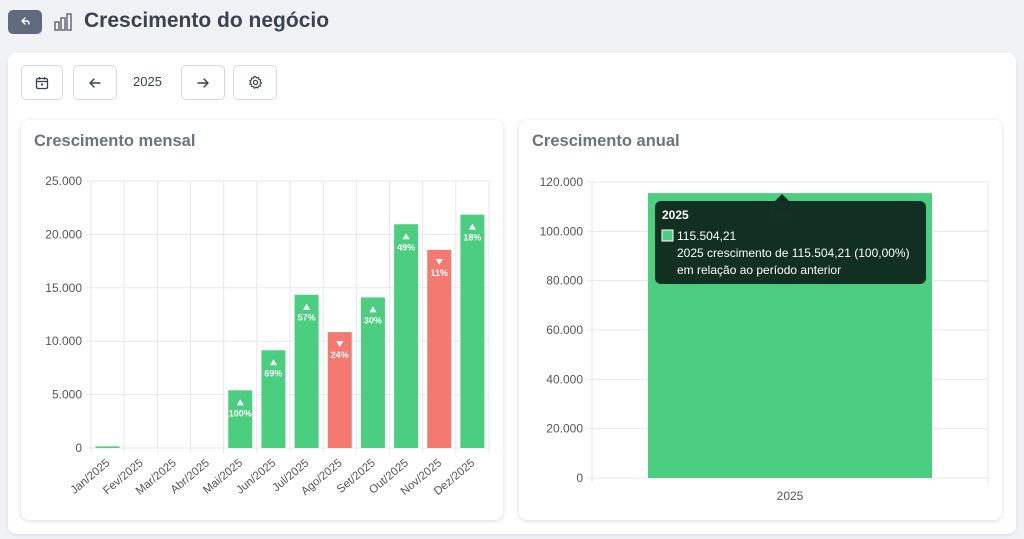 Image resolution: width=1024 pixels, height=539 pixels. Describe the element at coordinates (675, 215) in the screenshot. I see `tooltip-title: 2025` at that location.